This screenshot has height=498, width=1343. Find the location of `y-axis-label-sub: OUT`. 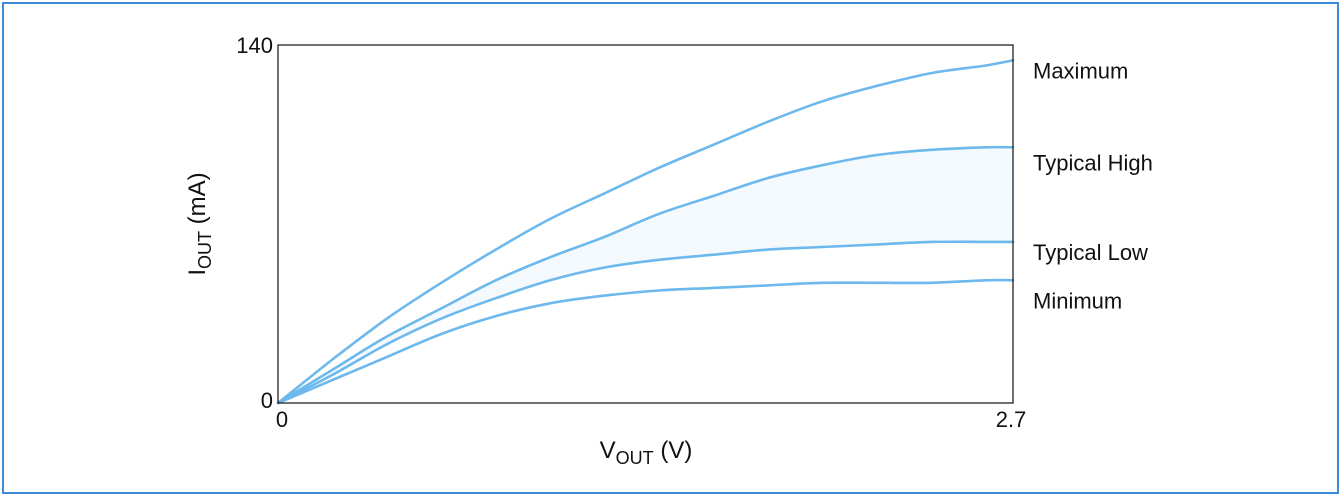

y-axis-label-sub: OUT is located at coordinates (205, 250).